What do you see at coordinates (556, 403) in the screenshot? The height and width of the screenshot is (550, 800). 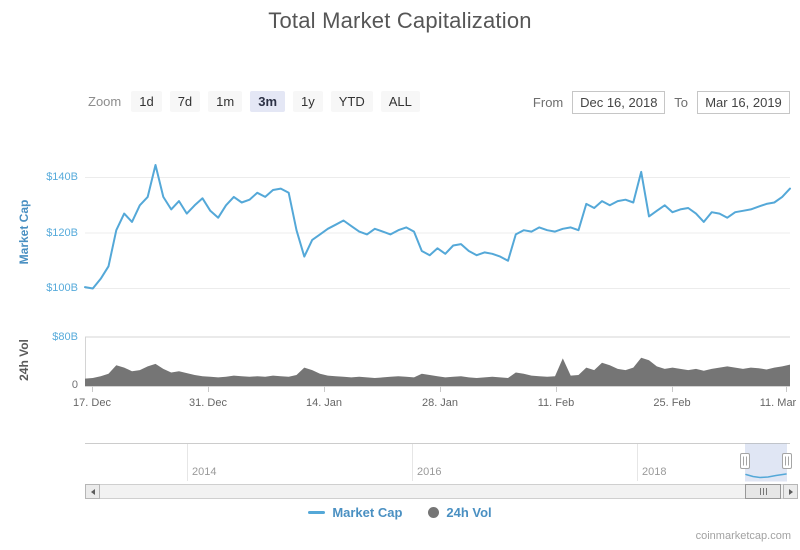 I see `x-tick-label: 11. Feb` at bounding box center [556, 403].